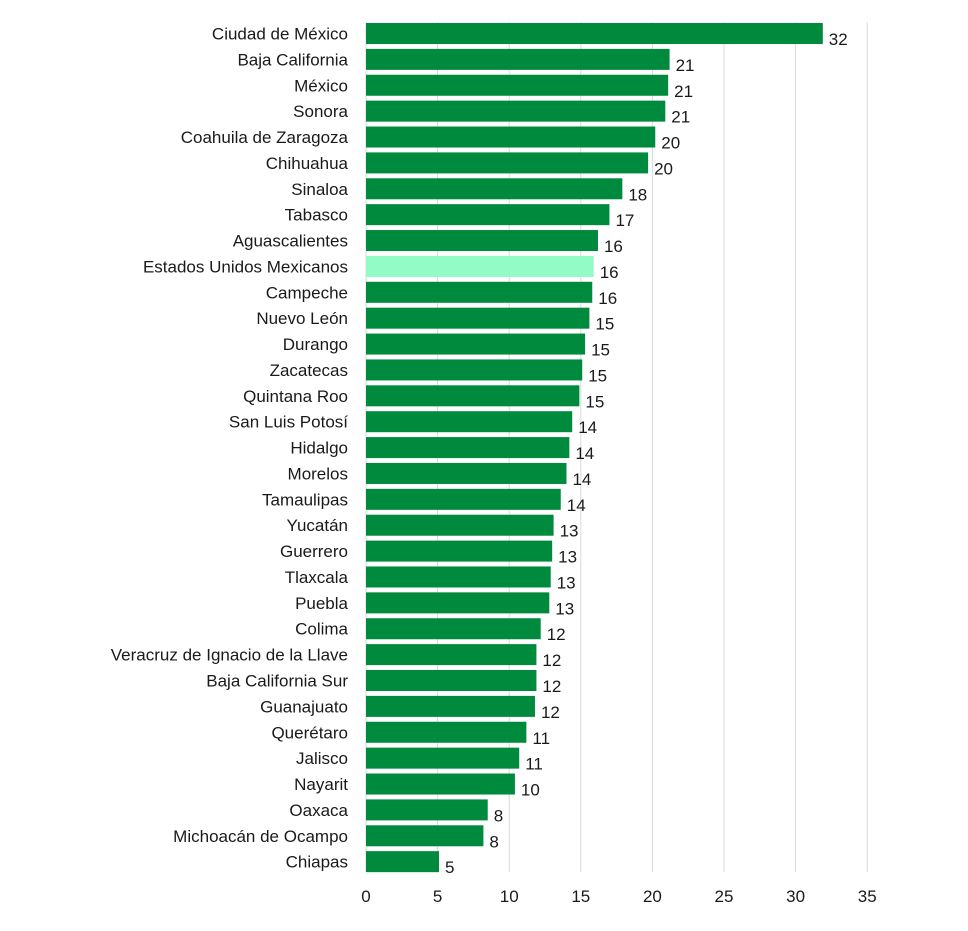 Image resolution: width=968 pixels, height=931 pixels. What do you see at coordinates (309, 370) in the screenshot?
I see `category-label: Zacatecas` at bounding box center [309, 370].